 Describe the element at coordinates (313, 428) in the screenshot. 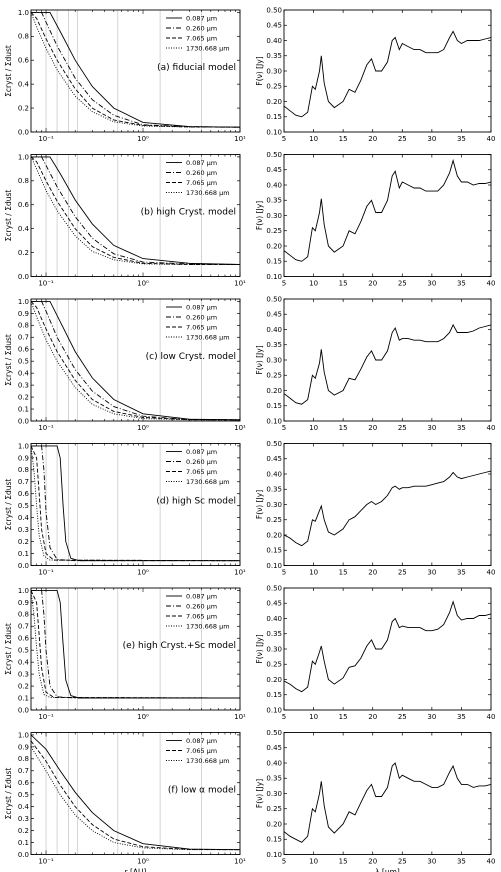

I see `x-tick-label: 10` at that location.